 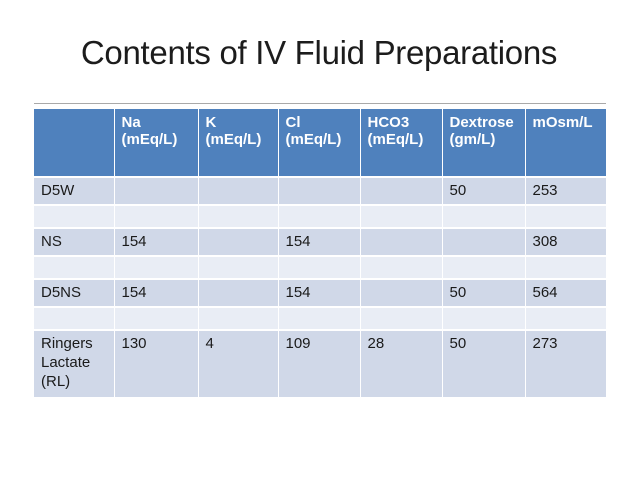 What do you see at coordinates (320, 103) in the screenshot?
I see `table-top-border` at bounding box center [320, 103].